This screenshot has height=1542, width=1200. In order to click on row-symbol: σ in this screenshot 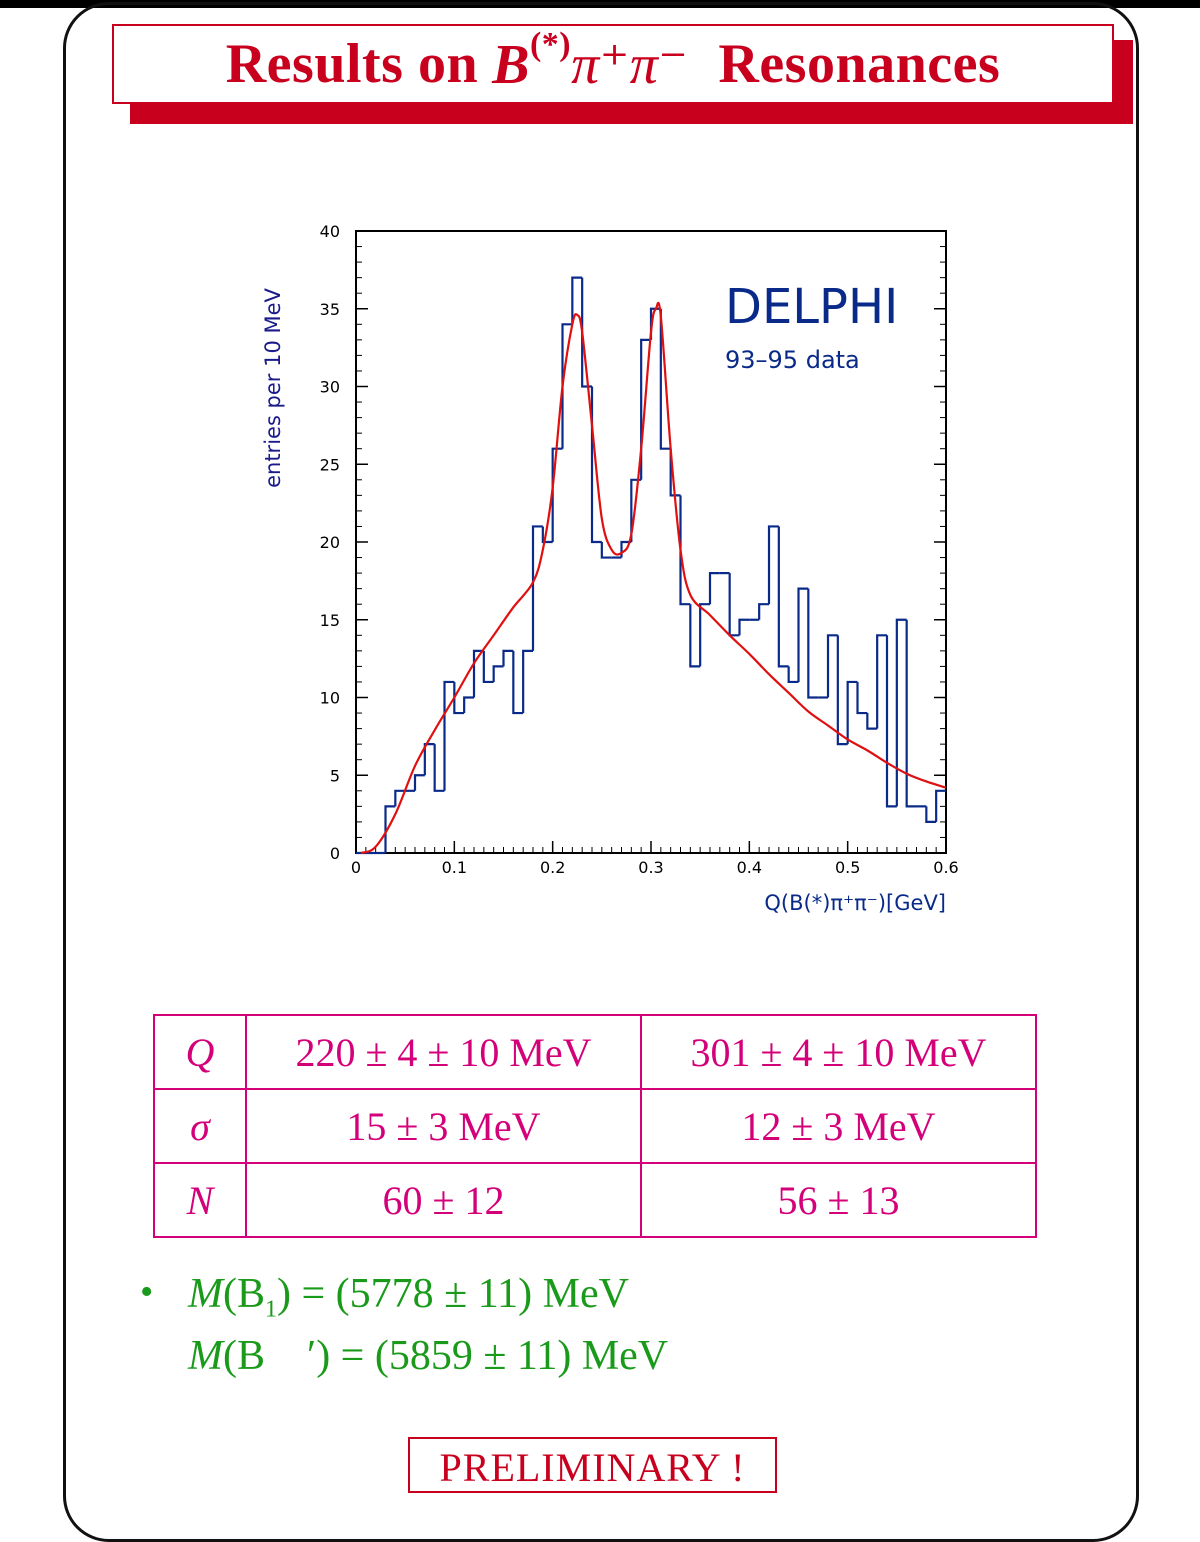, I will do `click(200, 1126)`.